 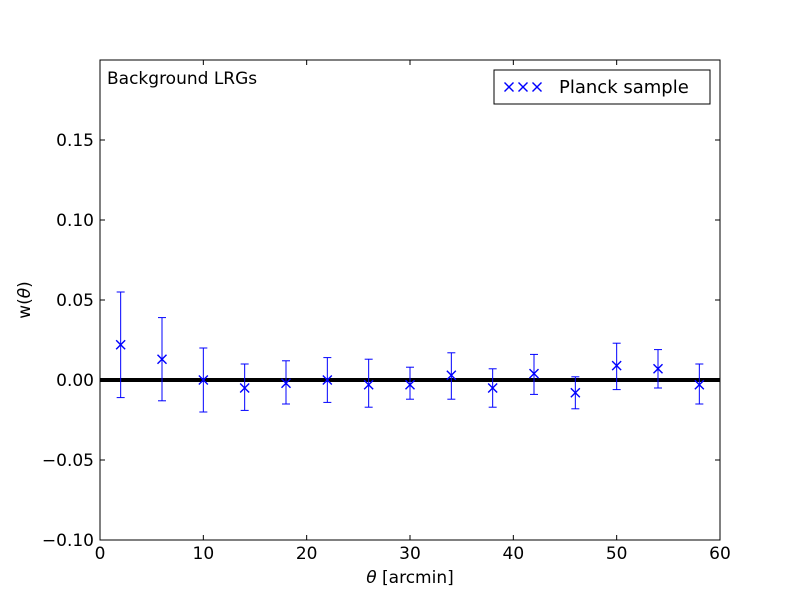 I want to click on y-axis-label: w(θ), so click(x=25, y=300).